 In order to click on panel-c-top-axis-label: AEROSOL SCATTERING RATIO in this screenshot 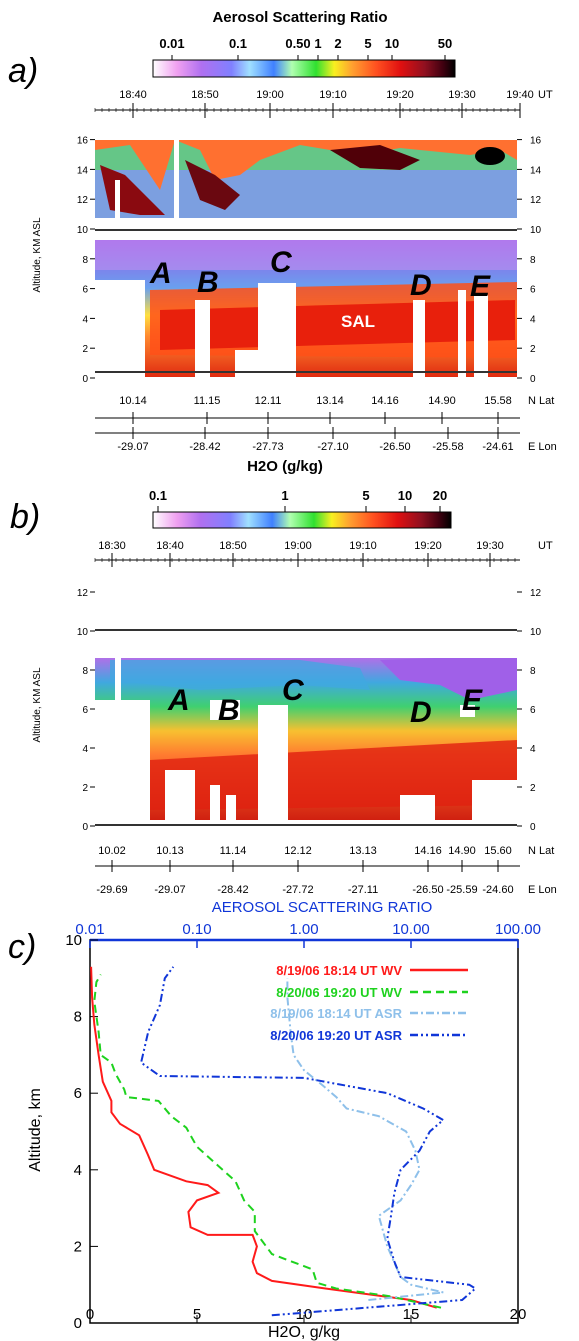, I will do `click(322, 907)`.